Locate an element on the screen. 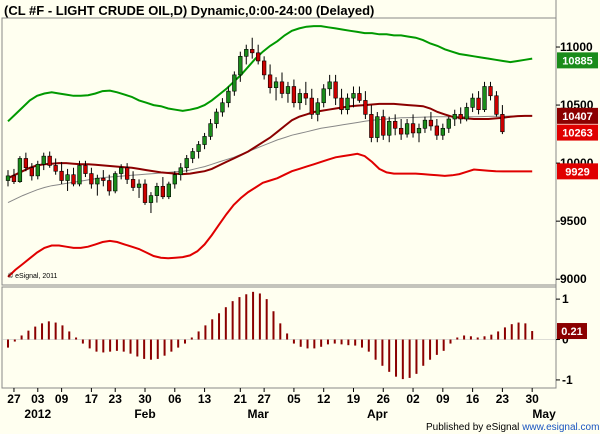  date-tick-label: 19 is located at coordinates (354, 399).